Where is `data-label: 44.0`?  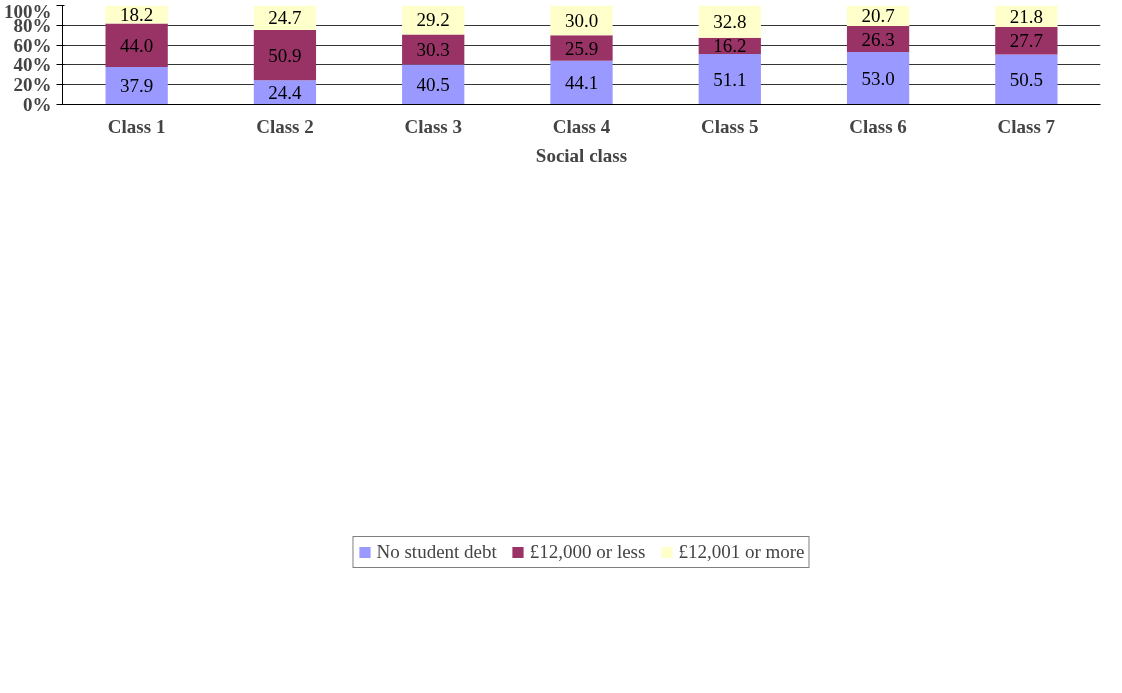
data-label: 44.0 is located at coordinates (137, 45).